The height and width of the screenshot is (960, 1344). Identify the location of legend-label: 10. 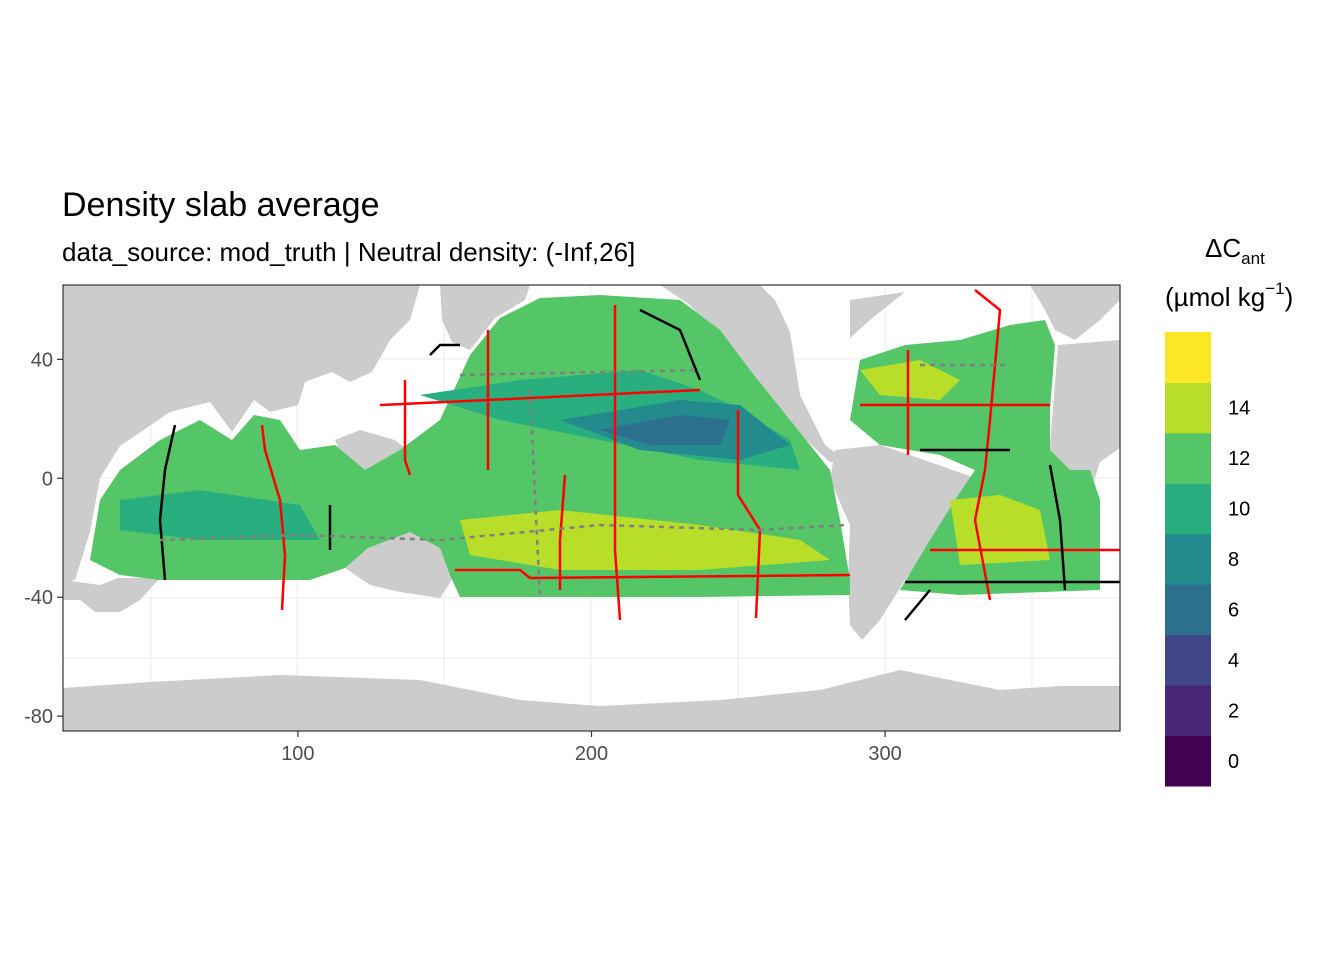
(1239, 510).